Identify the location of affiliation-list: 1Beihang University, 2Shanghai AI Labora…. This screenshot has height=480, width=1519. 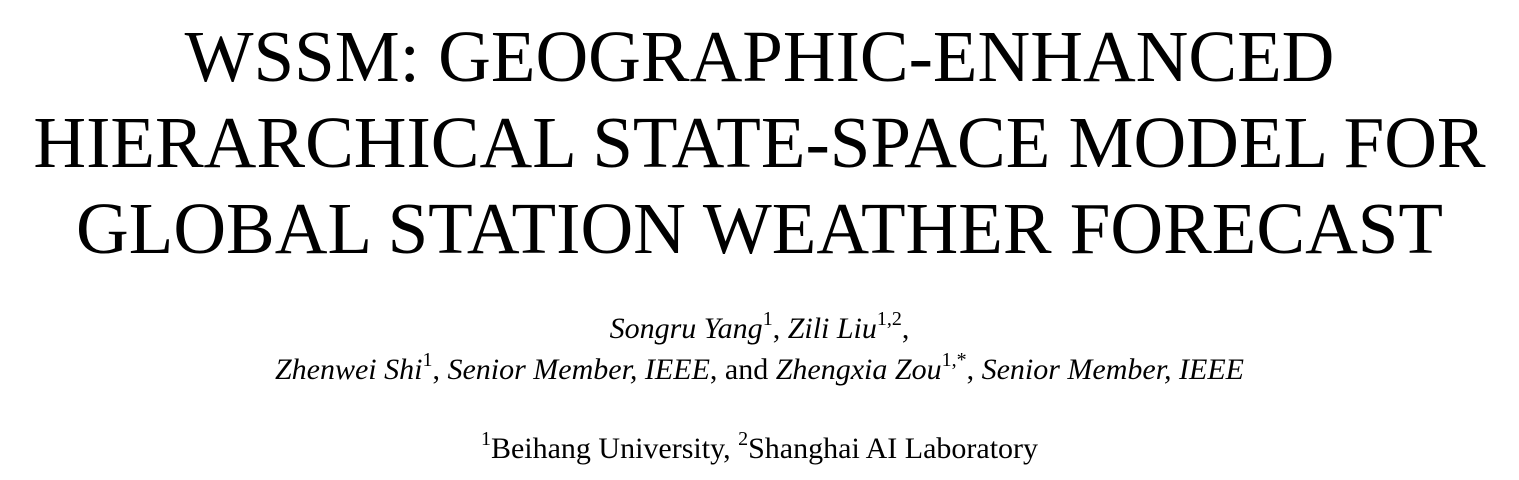
(759, 448).